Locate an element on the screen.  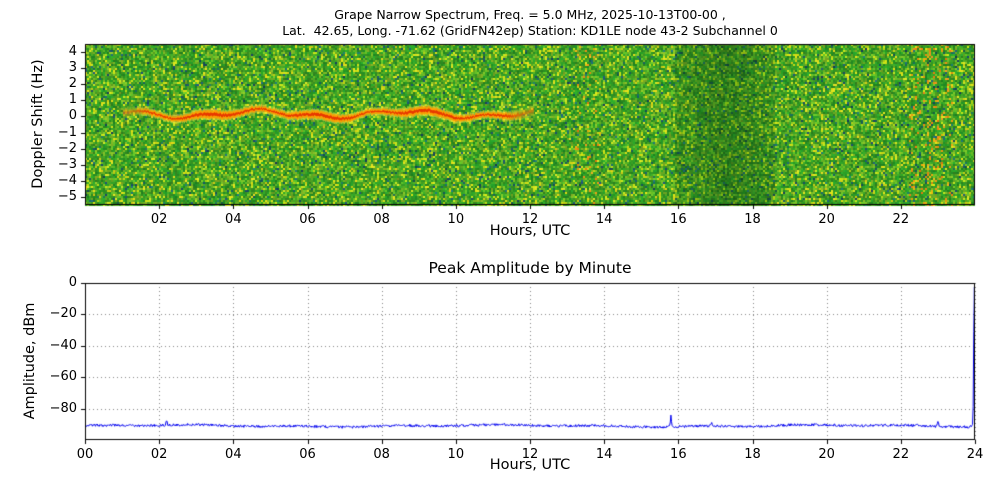
y-tick-label: −40 is located at coordinates (63, 345).